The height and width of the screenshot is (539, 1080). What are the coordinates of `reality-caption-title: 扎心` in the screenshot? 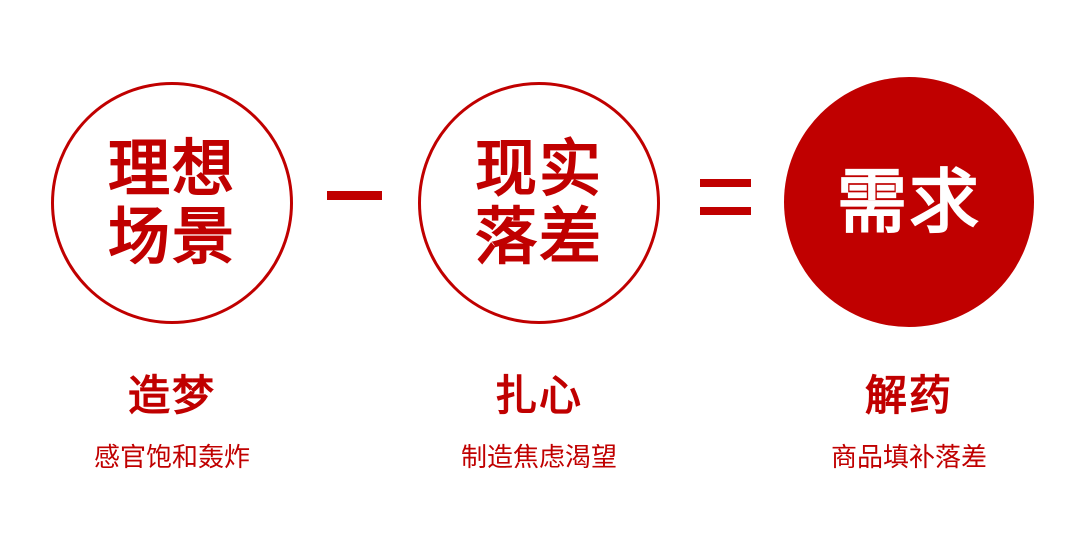 It's located at (538, 395).